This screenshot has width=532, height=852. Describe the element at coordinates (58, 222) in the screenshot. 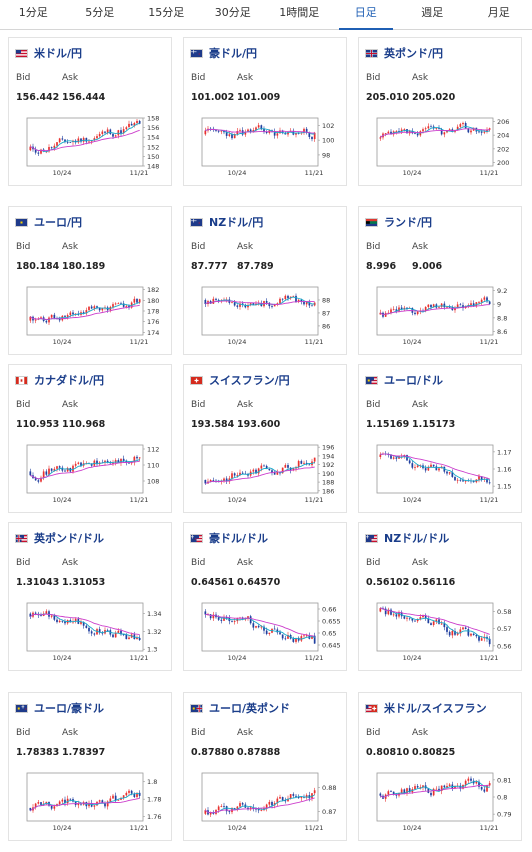

I see `pair-name: ユーロ/円` at that location.